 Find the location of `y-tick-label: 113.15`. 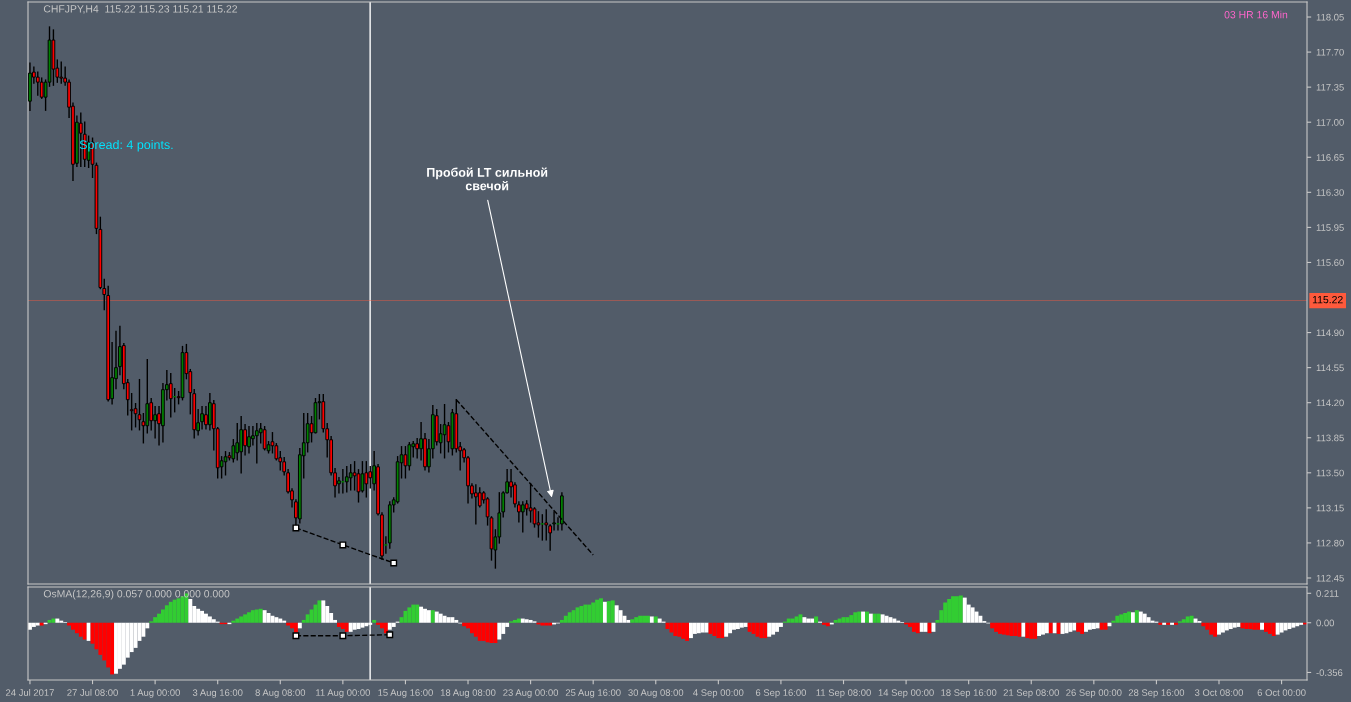

y-tick-label: 113.15 is located at coordinates (1330, 508).